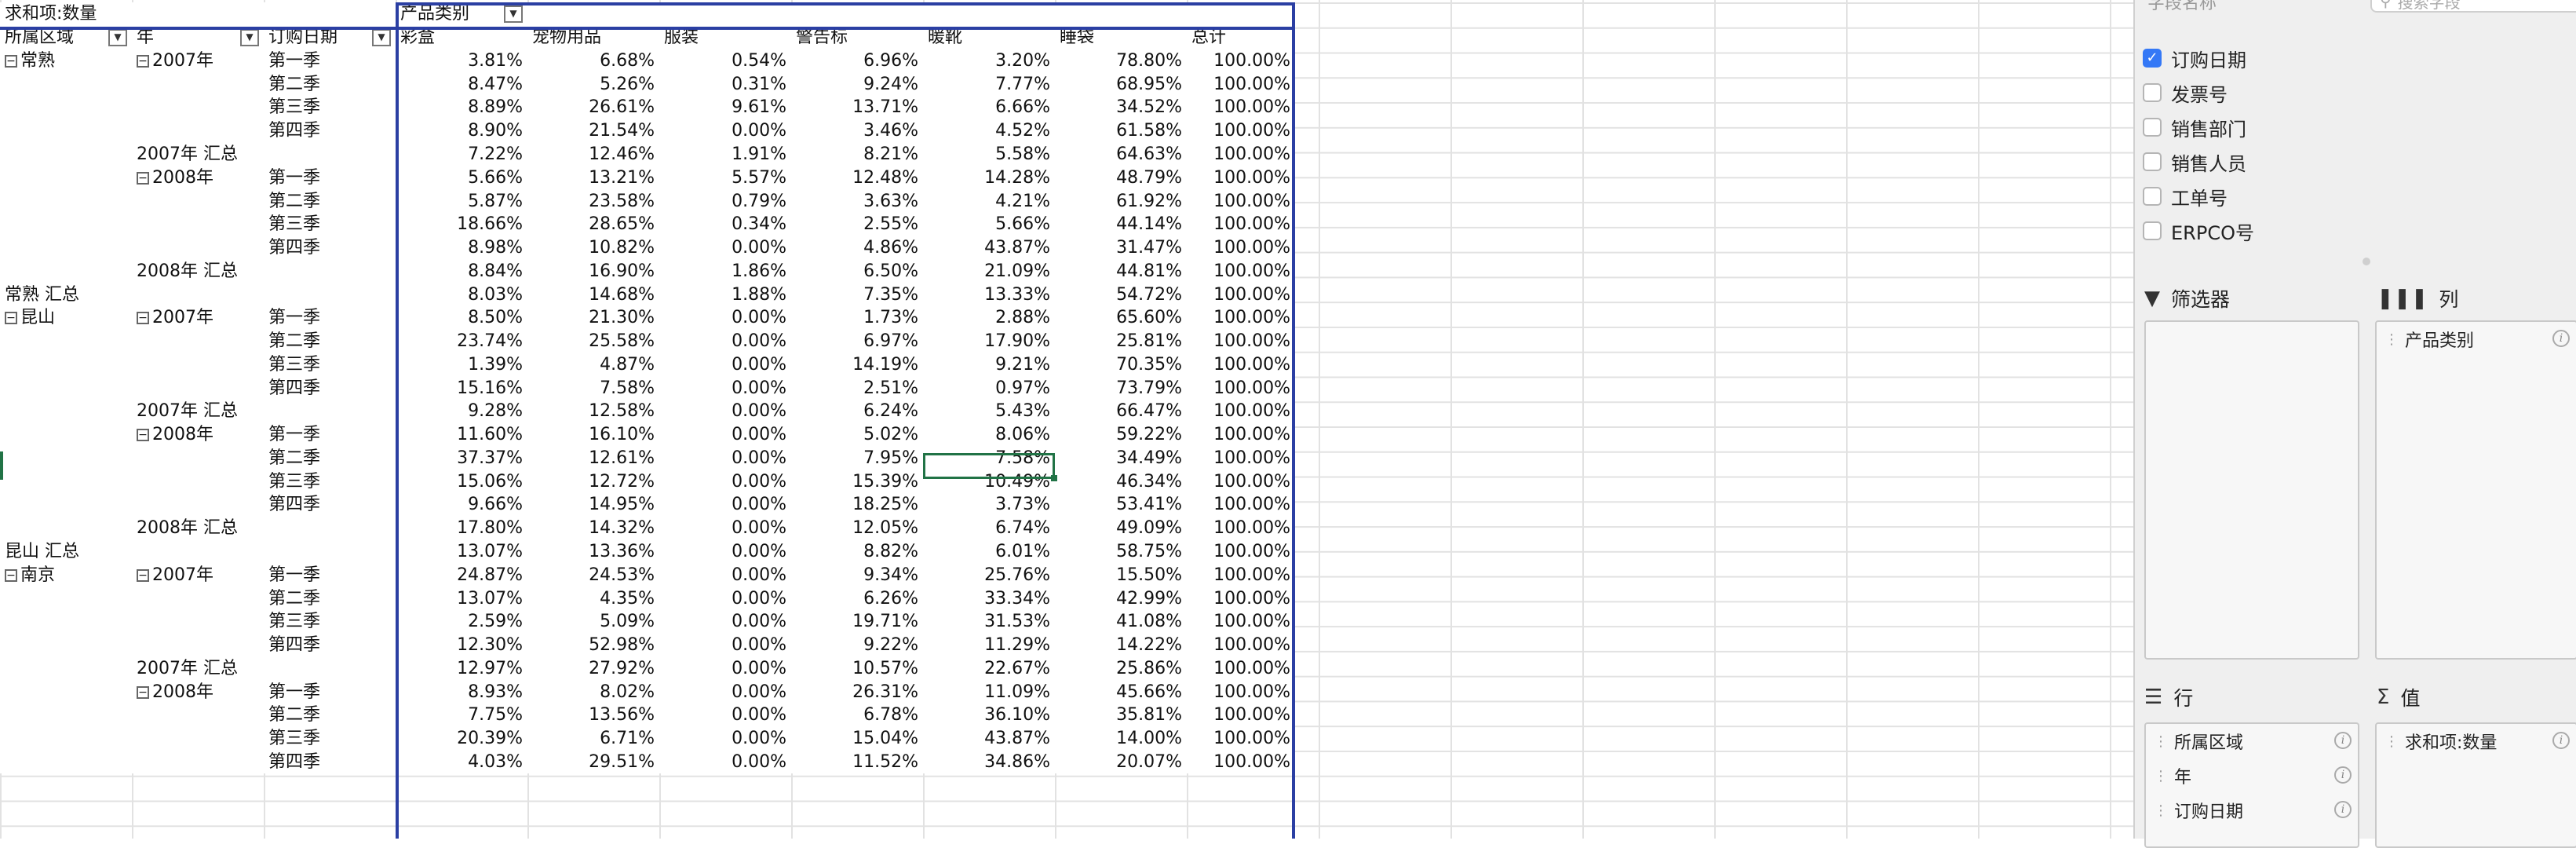  I want to click on value-cell: 10.82%, so click(622, 248).